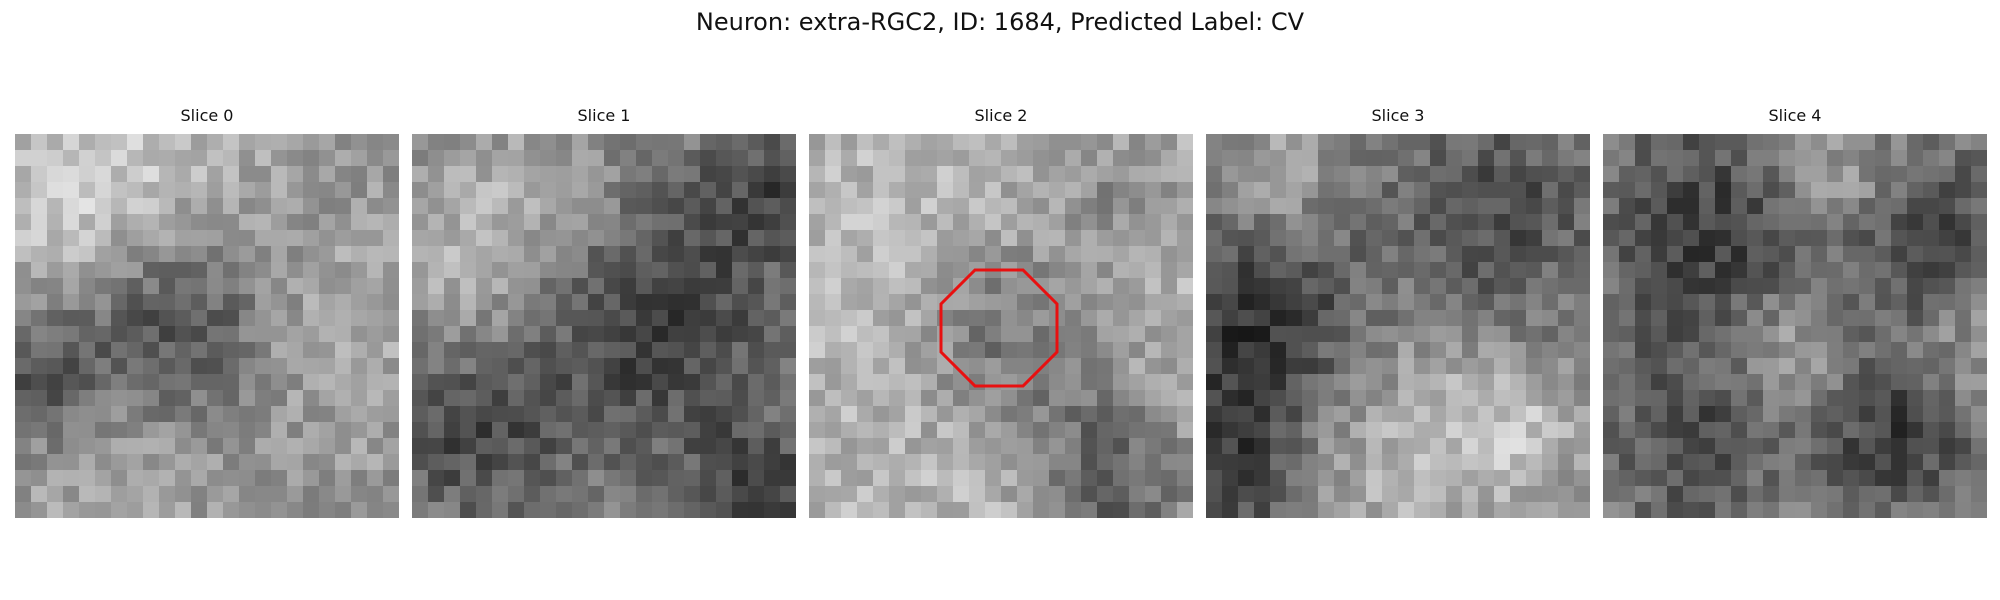 This screenshot has height=600, width=2000. I want to click on slice-panel-3: Slice 3, so click(1398, 312).